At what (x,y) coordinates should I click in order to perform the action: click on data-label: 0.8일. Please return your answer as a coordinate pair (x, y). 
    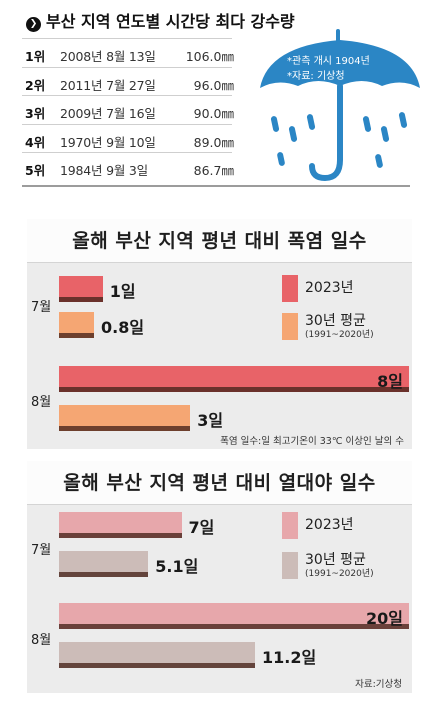
    Looking at the image, I should click on (123, 327).